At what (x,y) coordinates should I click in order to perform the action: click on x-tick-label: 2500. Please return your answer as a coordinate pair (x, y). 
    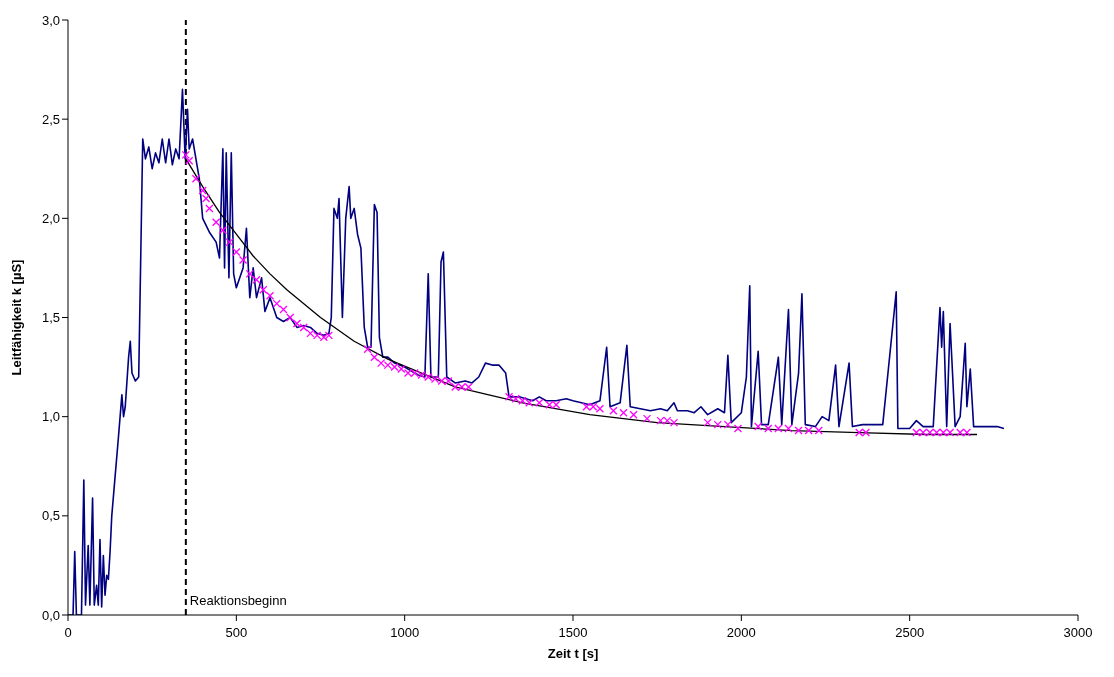
    Looking at the image, I should click on (910, 632).